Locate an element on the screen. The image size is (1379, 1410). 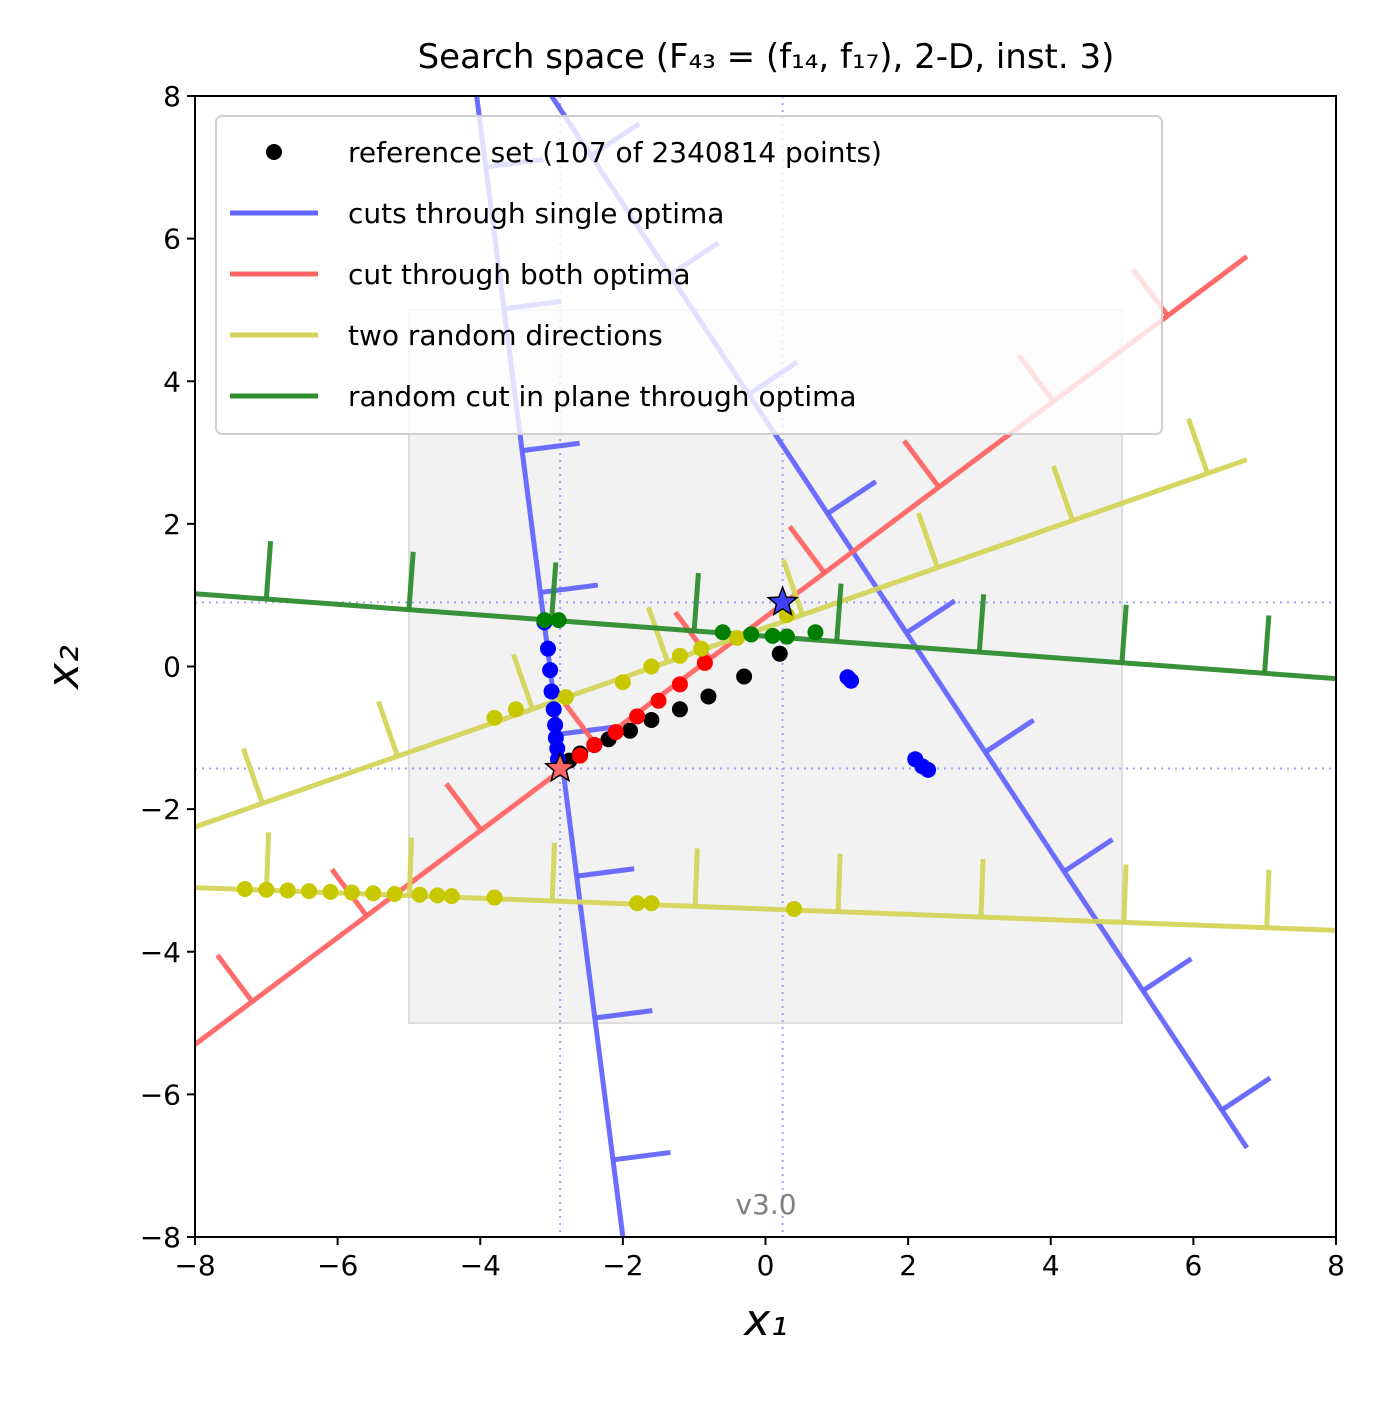
version-label: v3.0 is located at coordinates (765, 1204).